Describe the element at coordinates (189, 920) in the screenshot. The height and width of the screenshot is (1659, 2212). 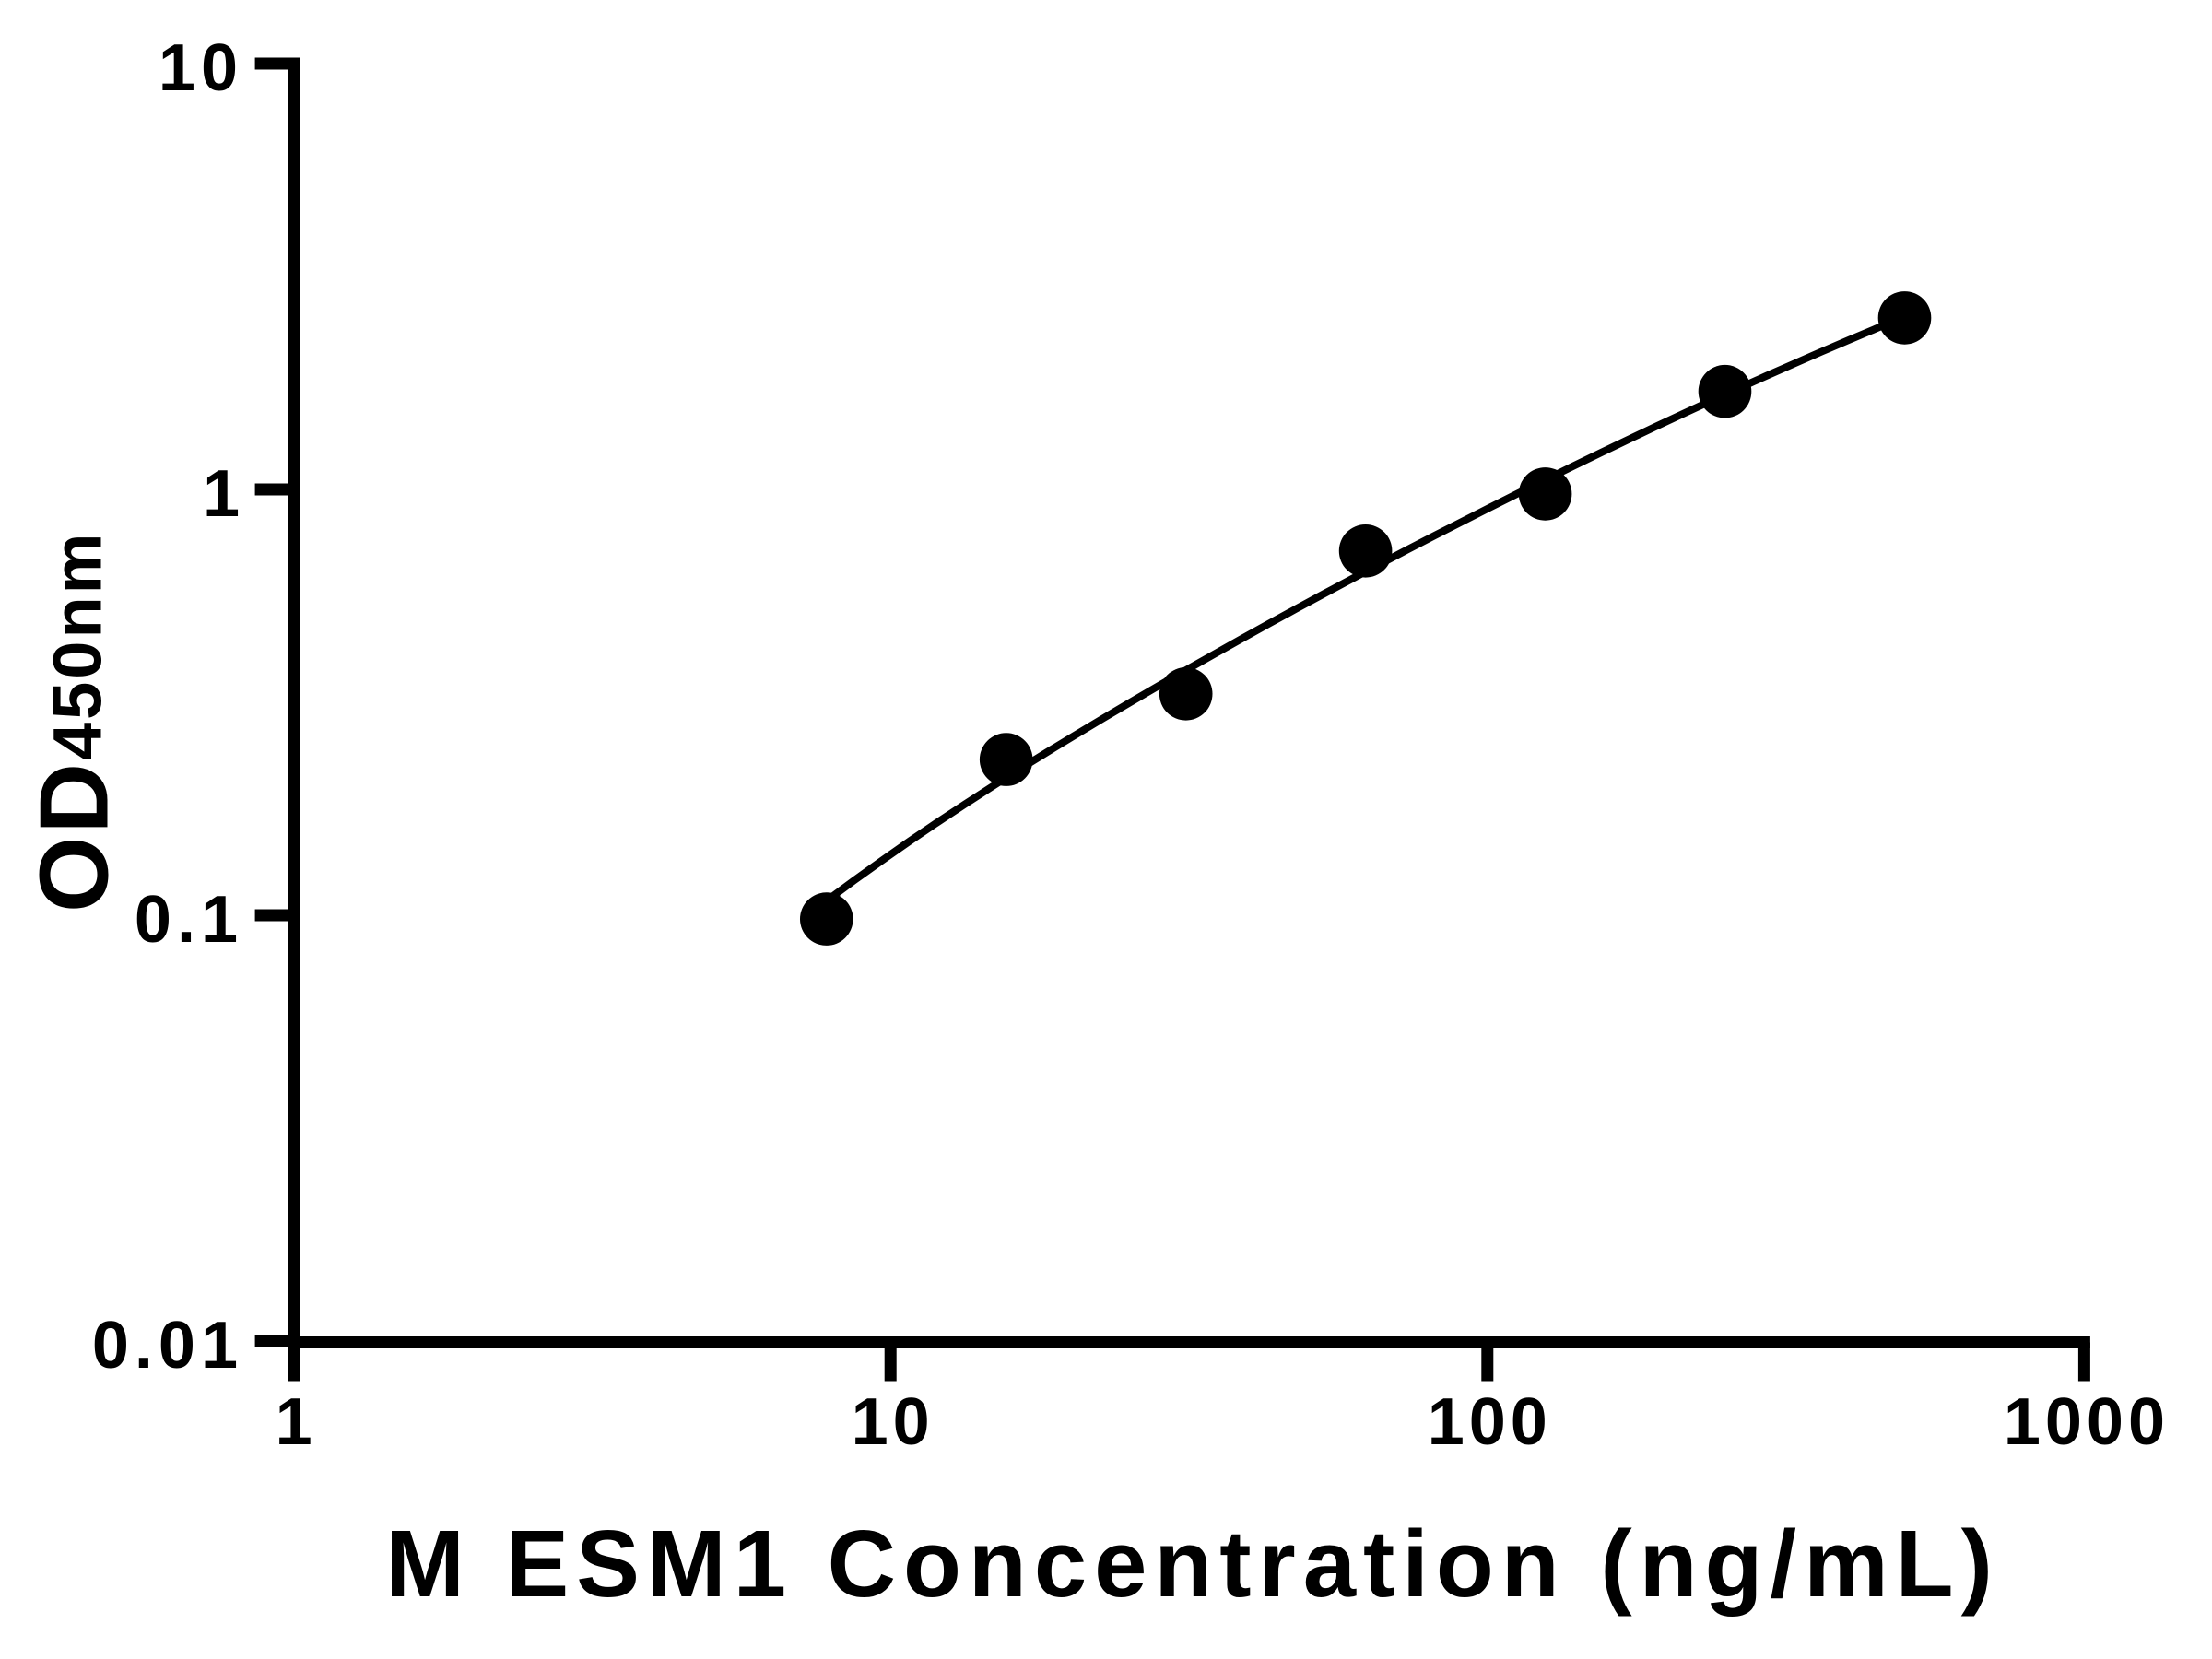
I see `svg-text: 0.1` at that location.